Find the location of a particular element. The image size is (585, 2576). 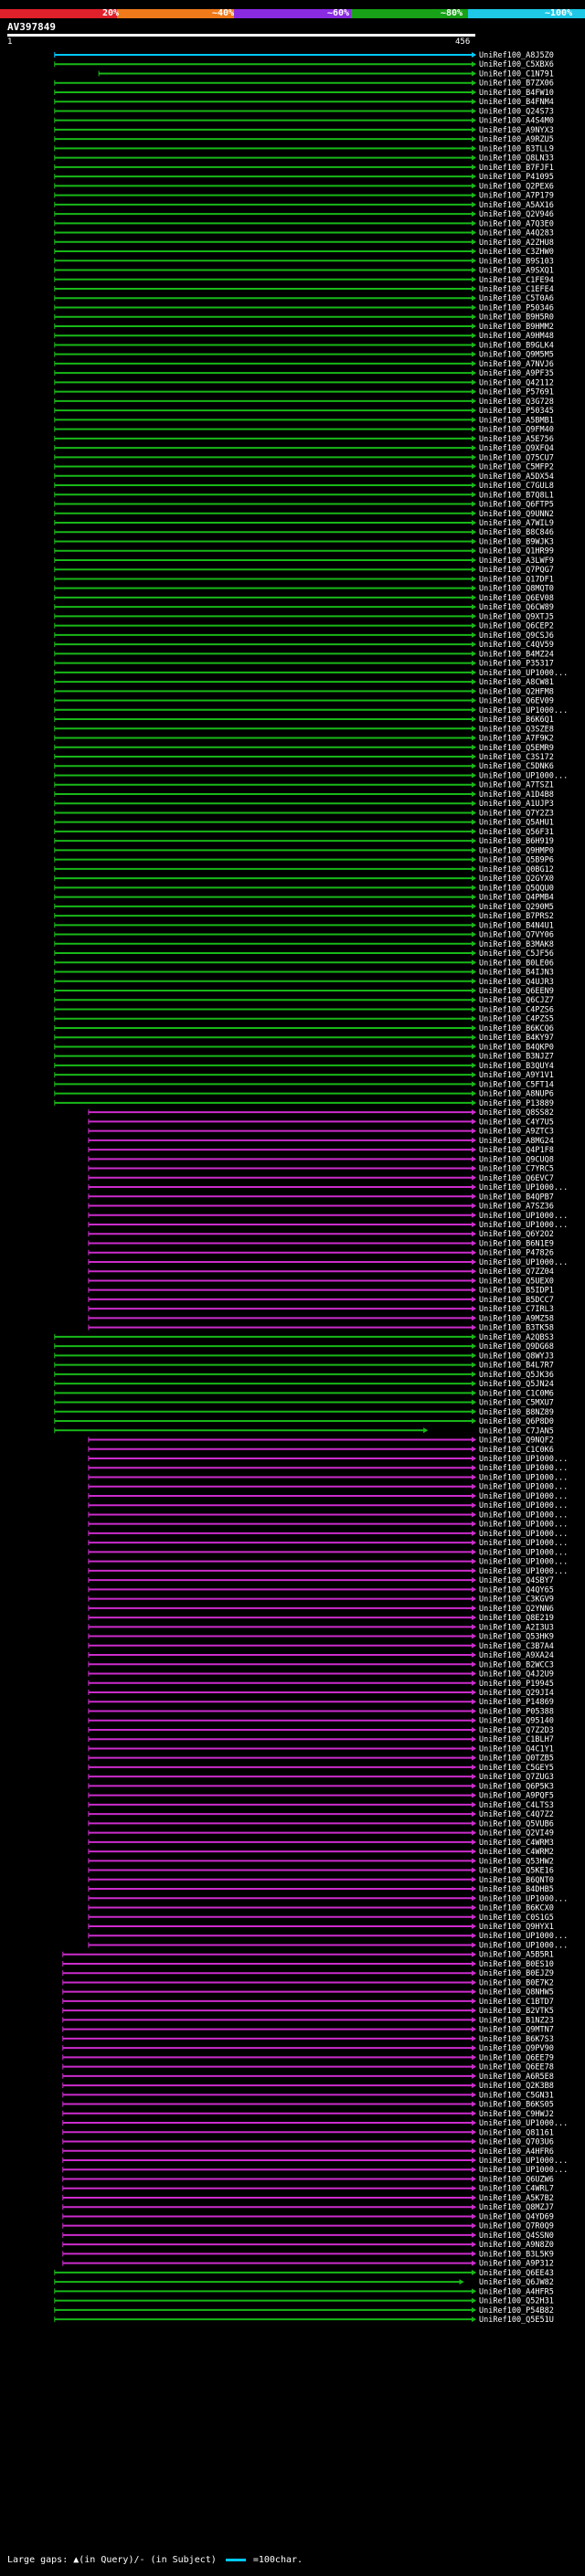

hit-label: UniRef100_A9XA24 is located at coordinates (516, 1655).